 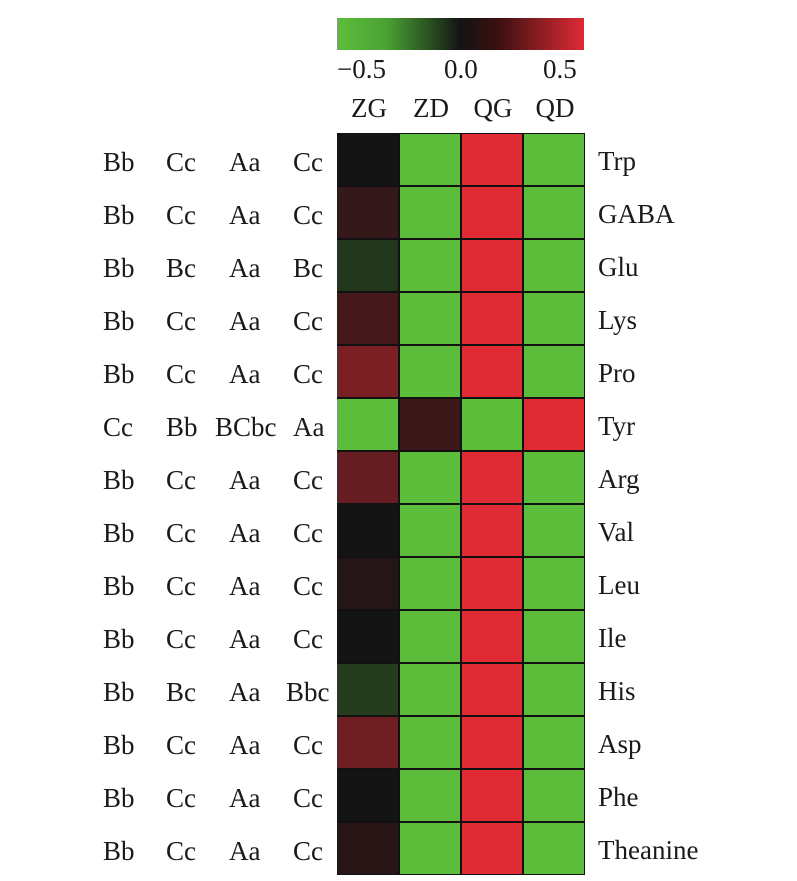 I want to click on significance-letter: BCbc, so click(x=246, y=427).